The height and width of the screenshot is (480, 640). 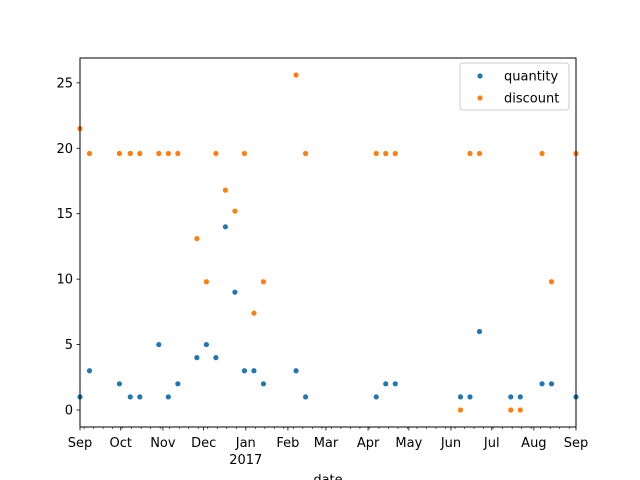 What do you see at coordinates (408, 443) in the screenshot?
I see `x-tick-label: May` at bounding box center [408, 443].